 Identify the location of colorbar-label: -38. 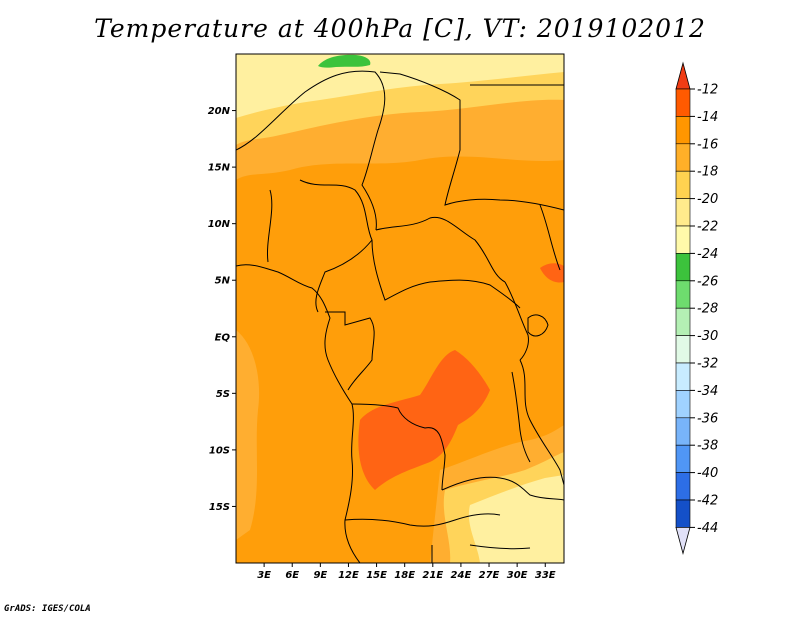
(707, 446).